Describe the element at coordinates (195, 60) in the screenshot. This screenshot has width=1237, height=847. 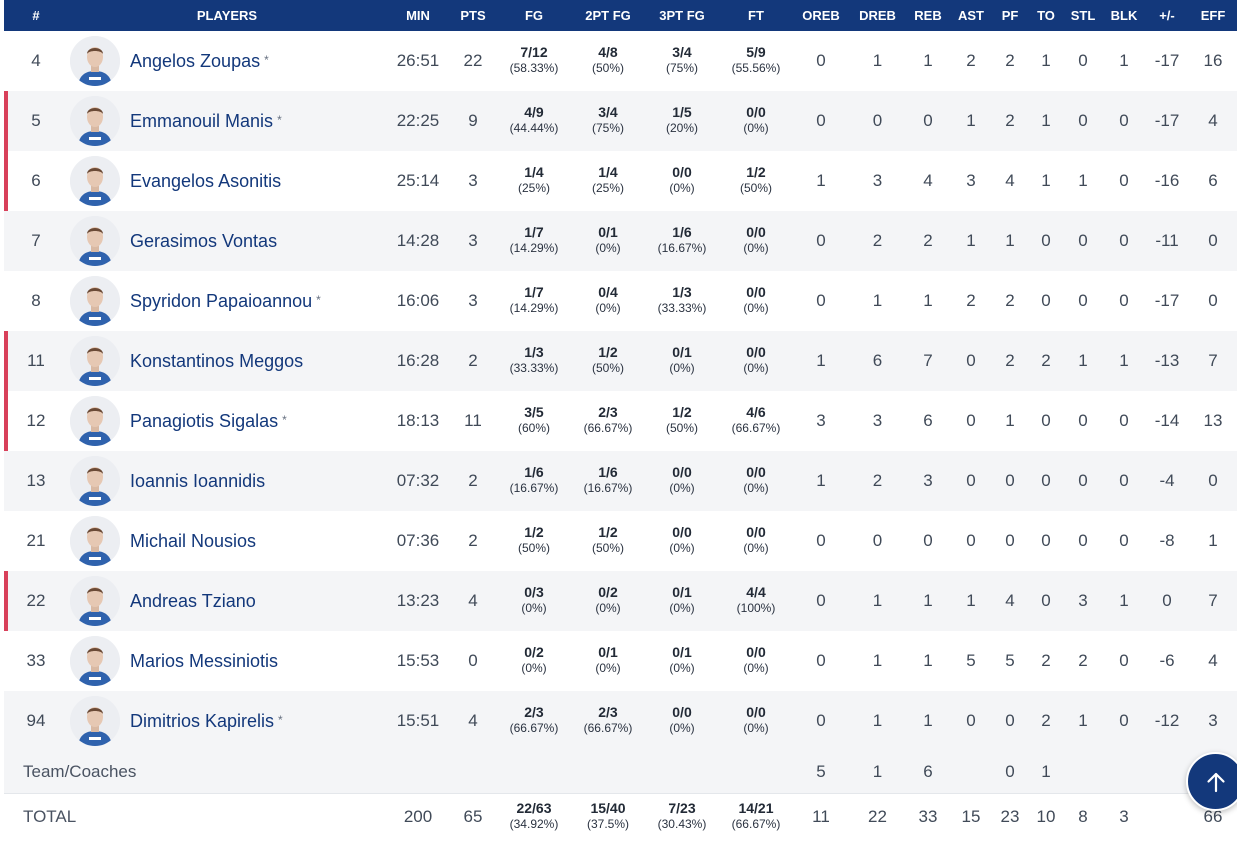
I see `player-name-link: Angelos Zoupas` at that location.